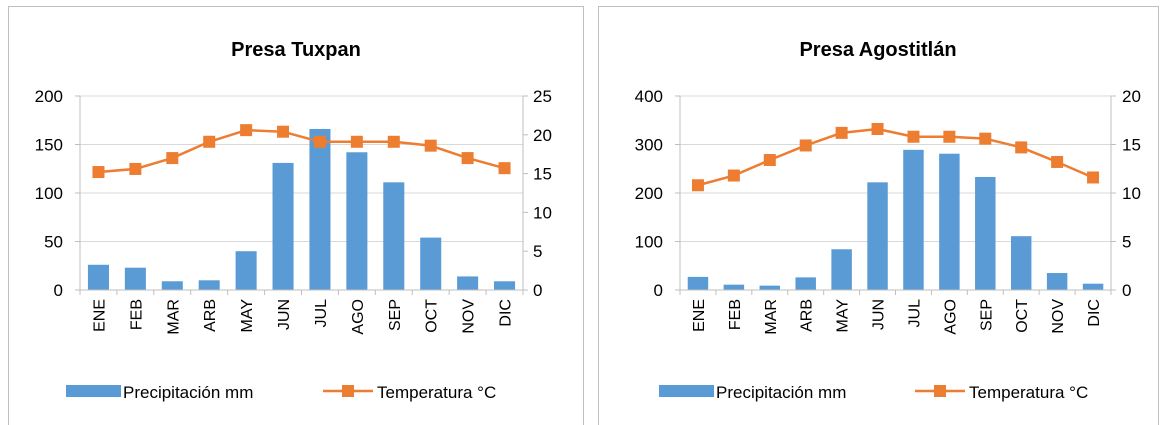 The width and height of the screenshot is (1166, 425). Describe the element at coordinates (1126, 290) in the screenshot. I see `y2-tick-label: 0` at that location.